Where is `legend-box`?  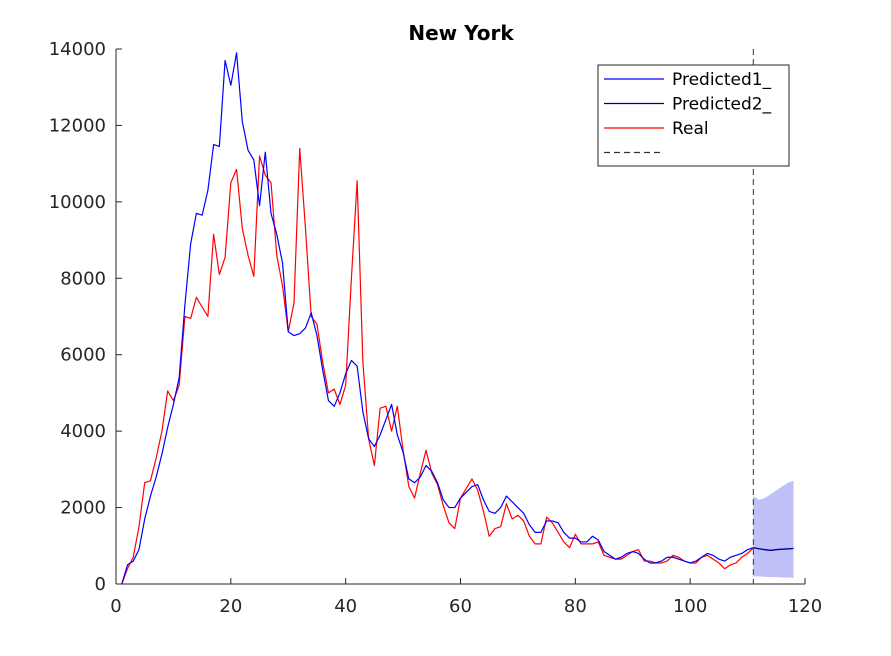 legend-box is located at coordinates (693, 115).